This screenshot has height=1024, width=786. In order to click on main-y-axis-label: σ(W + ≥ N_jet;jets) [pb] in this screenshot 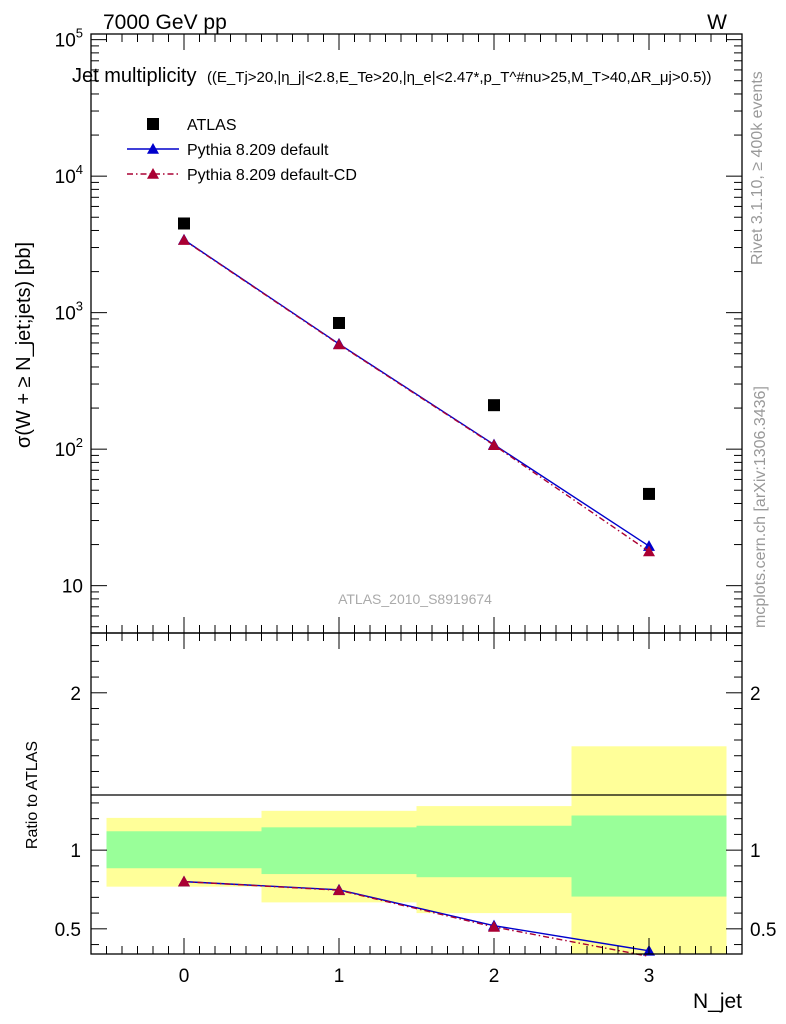, I will do `click(24, 345)`.